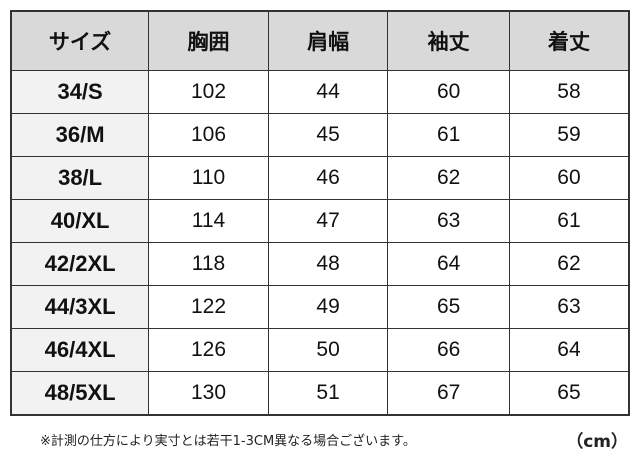  What do you see at coordinates (80, 92) in the screenshot?
I see `cell-size: 34/S` at bounding box center [80, 92].